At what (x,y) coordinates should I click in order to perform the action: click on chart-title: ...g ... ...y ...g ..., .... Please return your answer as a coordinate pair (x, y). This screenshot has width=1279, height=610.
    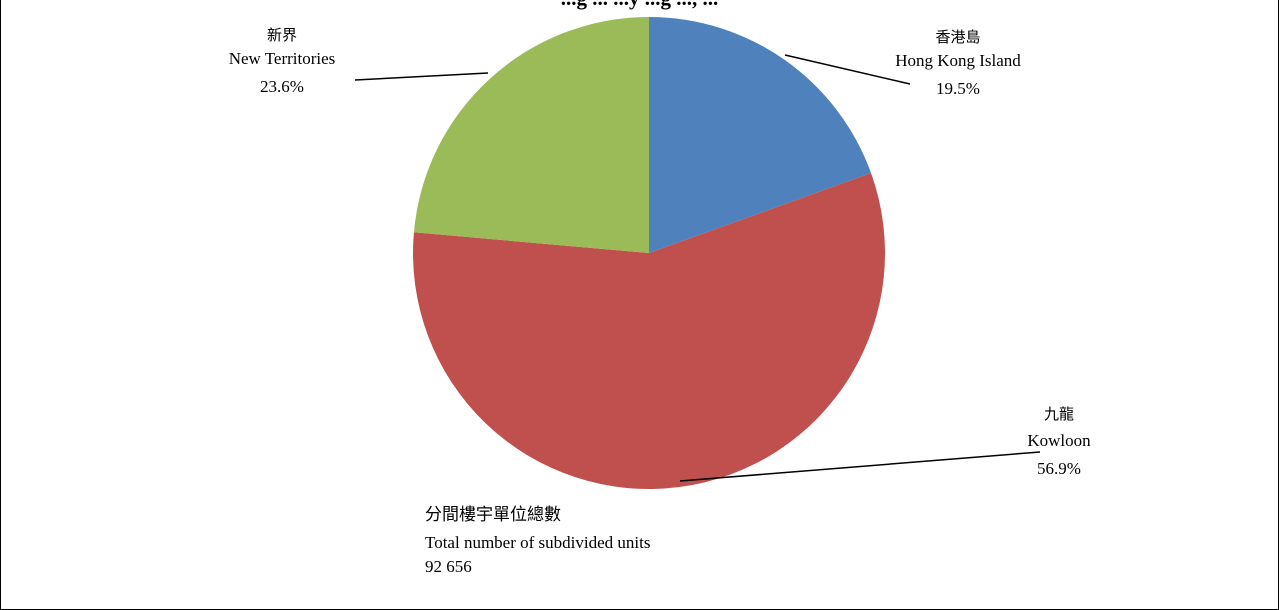
    Looking at the image, I should click on (639, 5).